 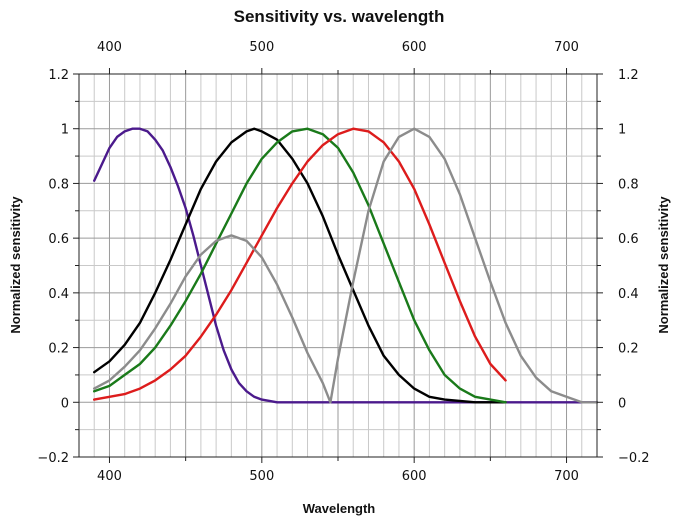 I want to click on y-tick-label-left: 1.2, so click(x=58, y=75).